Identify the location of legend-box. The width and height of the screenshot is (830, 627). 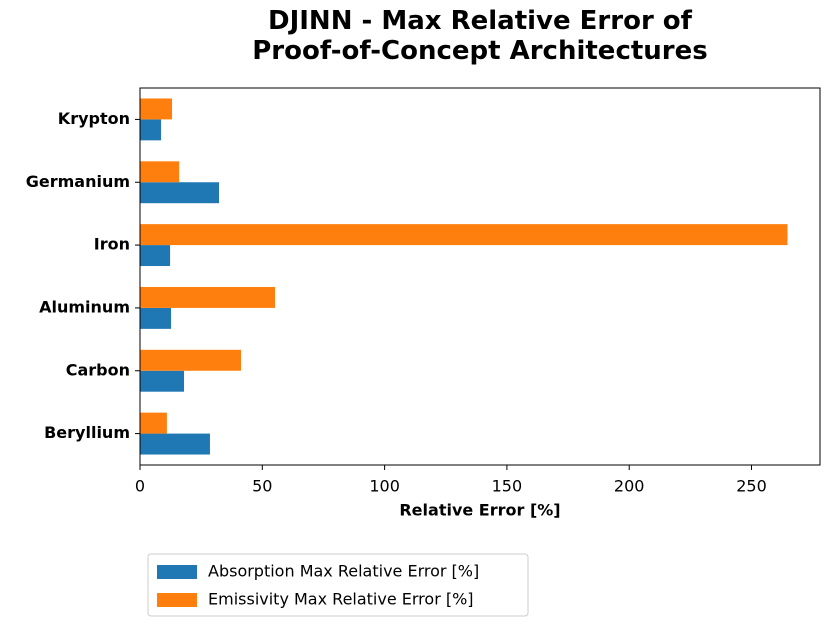
(338, 585).